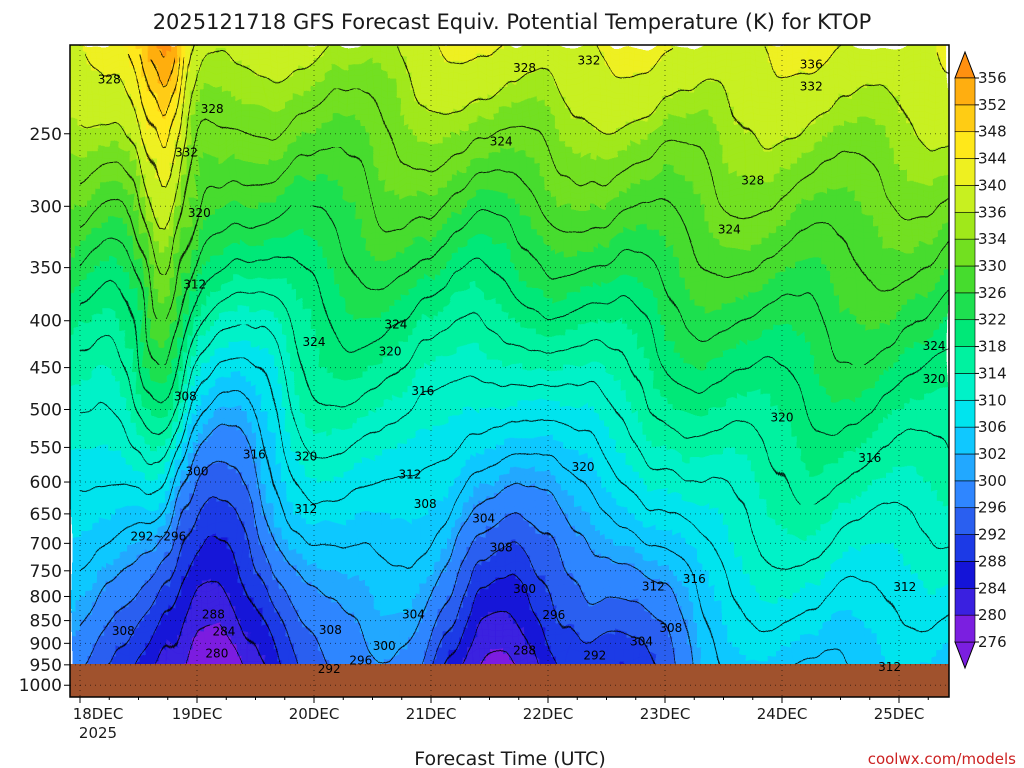  What do you see at coordinates (992, 427) in the screenshot?
I see `colorbar-tick-label: 306` at bounding box center [992, 427].